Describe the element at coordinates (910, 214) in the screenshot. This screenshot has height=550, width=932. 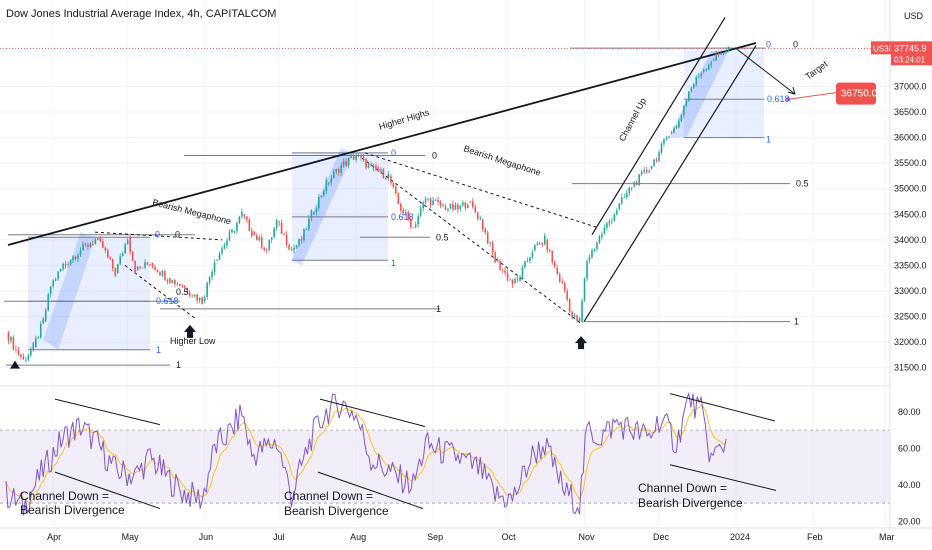
I see `price-tick-label: 34500.0` at that location.